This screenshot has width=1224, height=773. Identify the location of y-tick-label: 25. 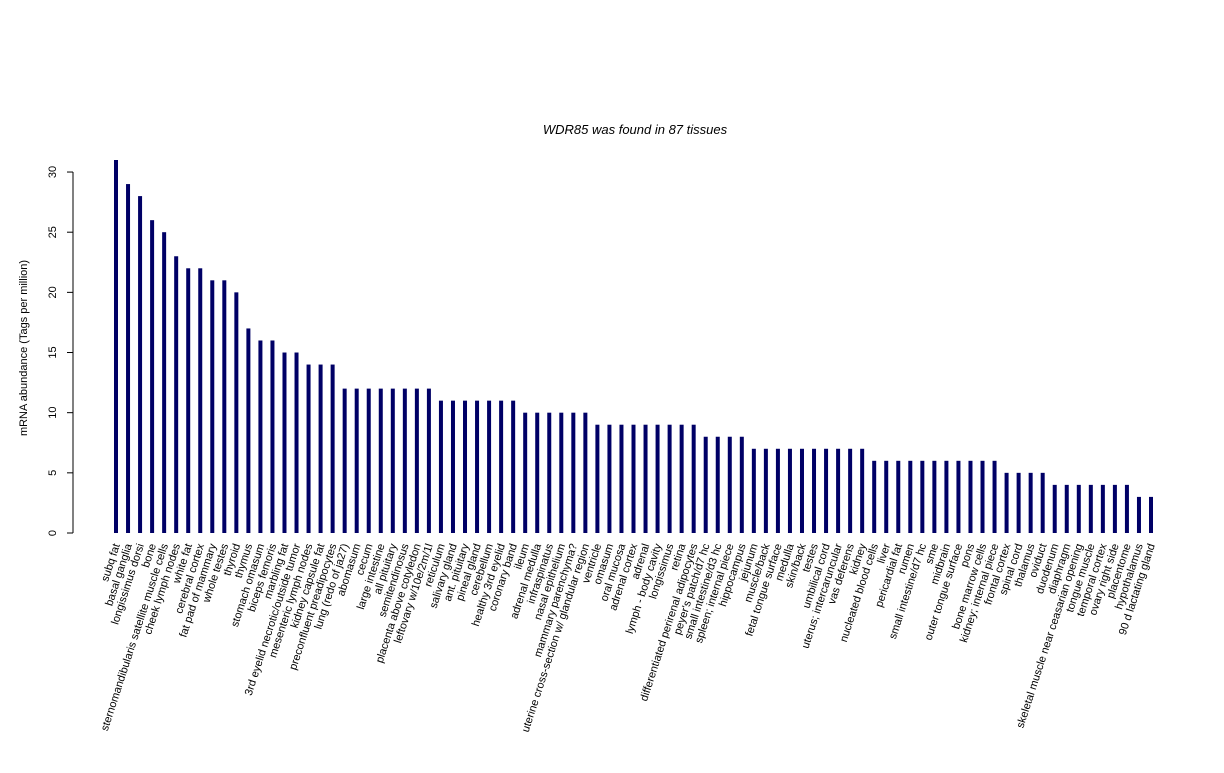
(53, 232).